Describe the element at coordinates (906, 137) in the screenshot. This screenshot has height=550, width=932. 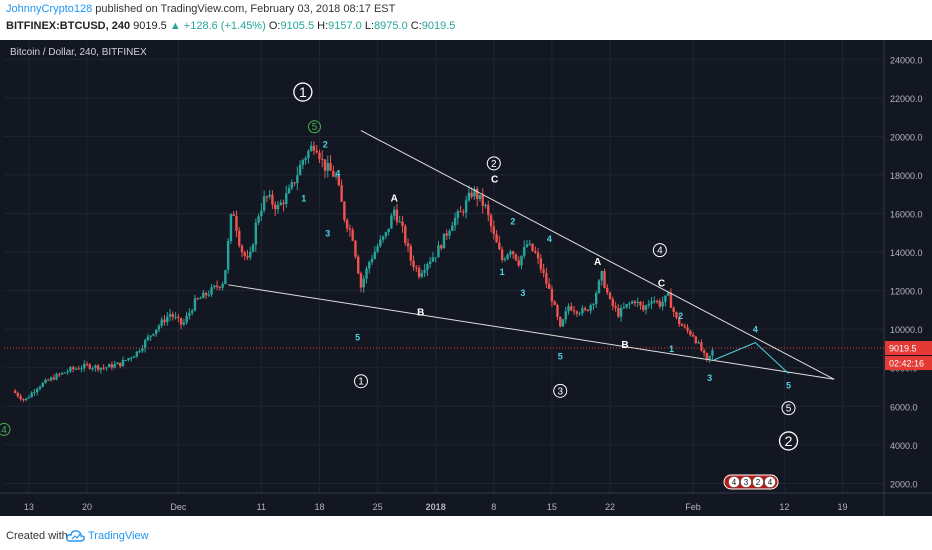
I see `y-tick-label: 20000.0` at that location.